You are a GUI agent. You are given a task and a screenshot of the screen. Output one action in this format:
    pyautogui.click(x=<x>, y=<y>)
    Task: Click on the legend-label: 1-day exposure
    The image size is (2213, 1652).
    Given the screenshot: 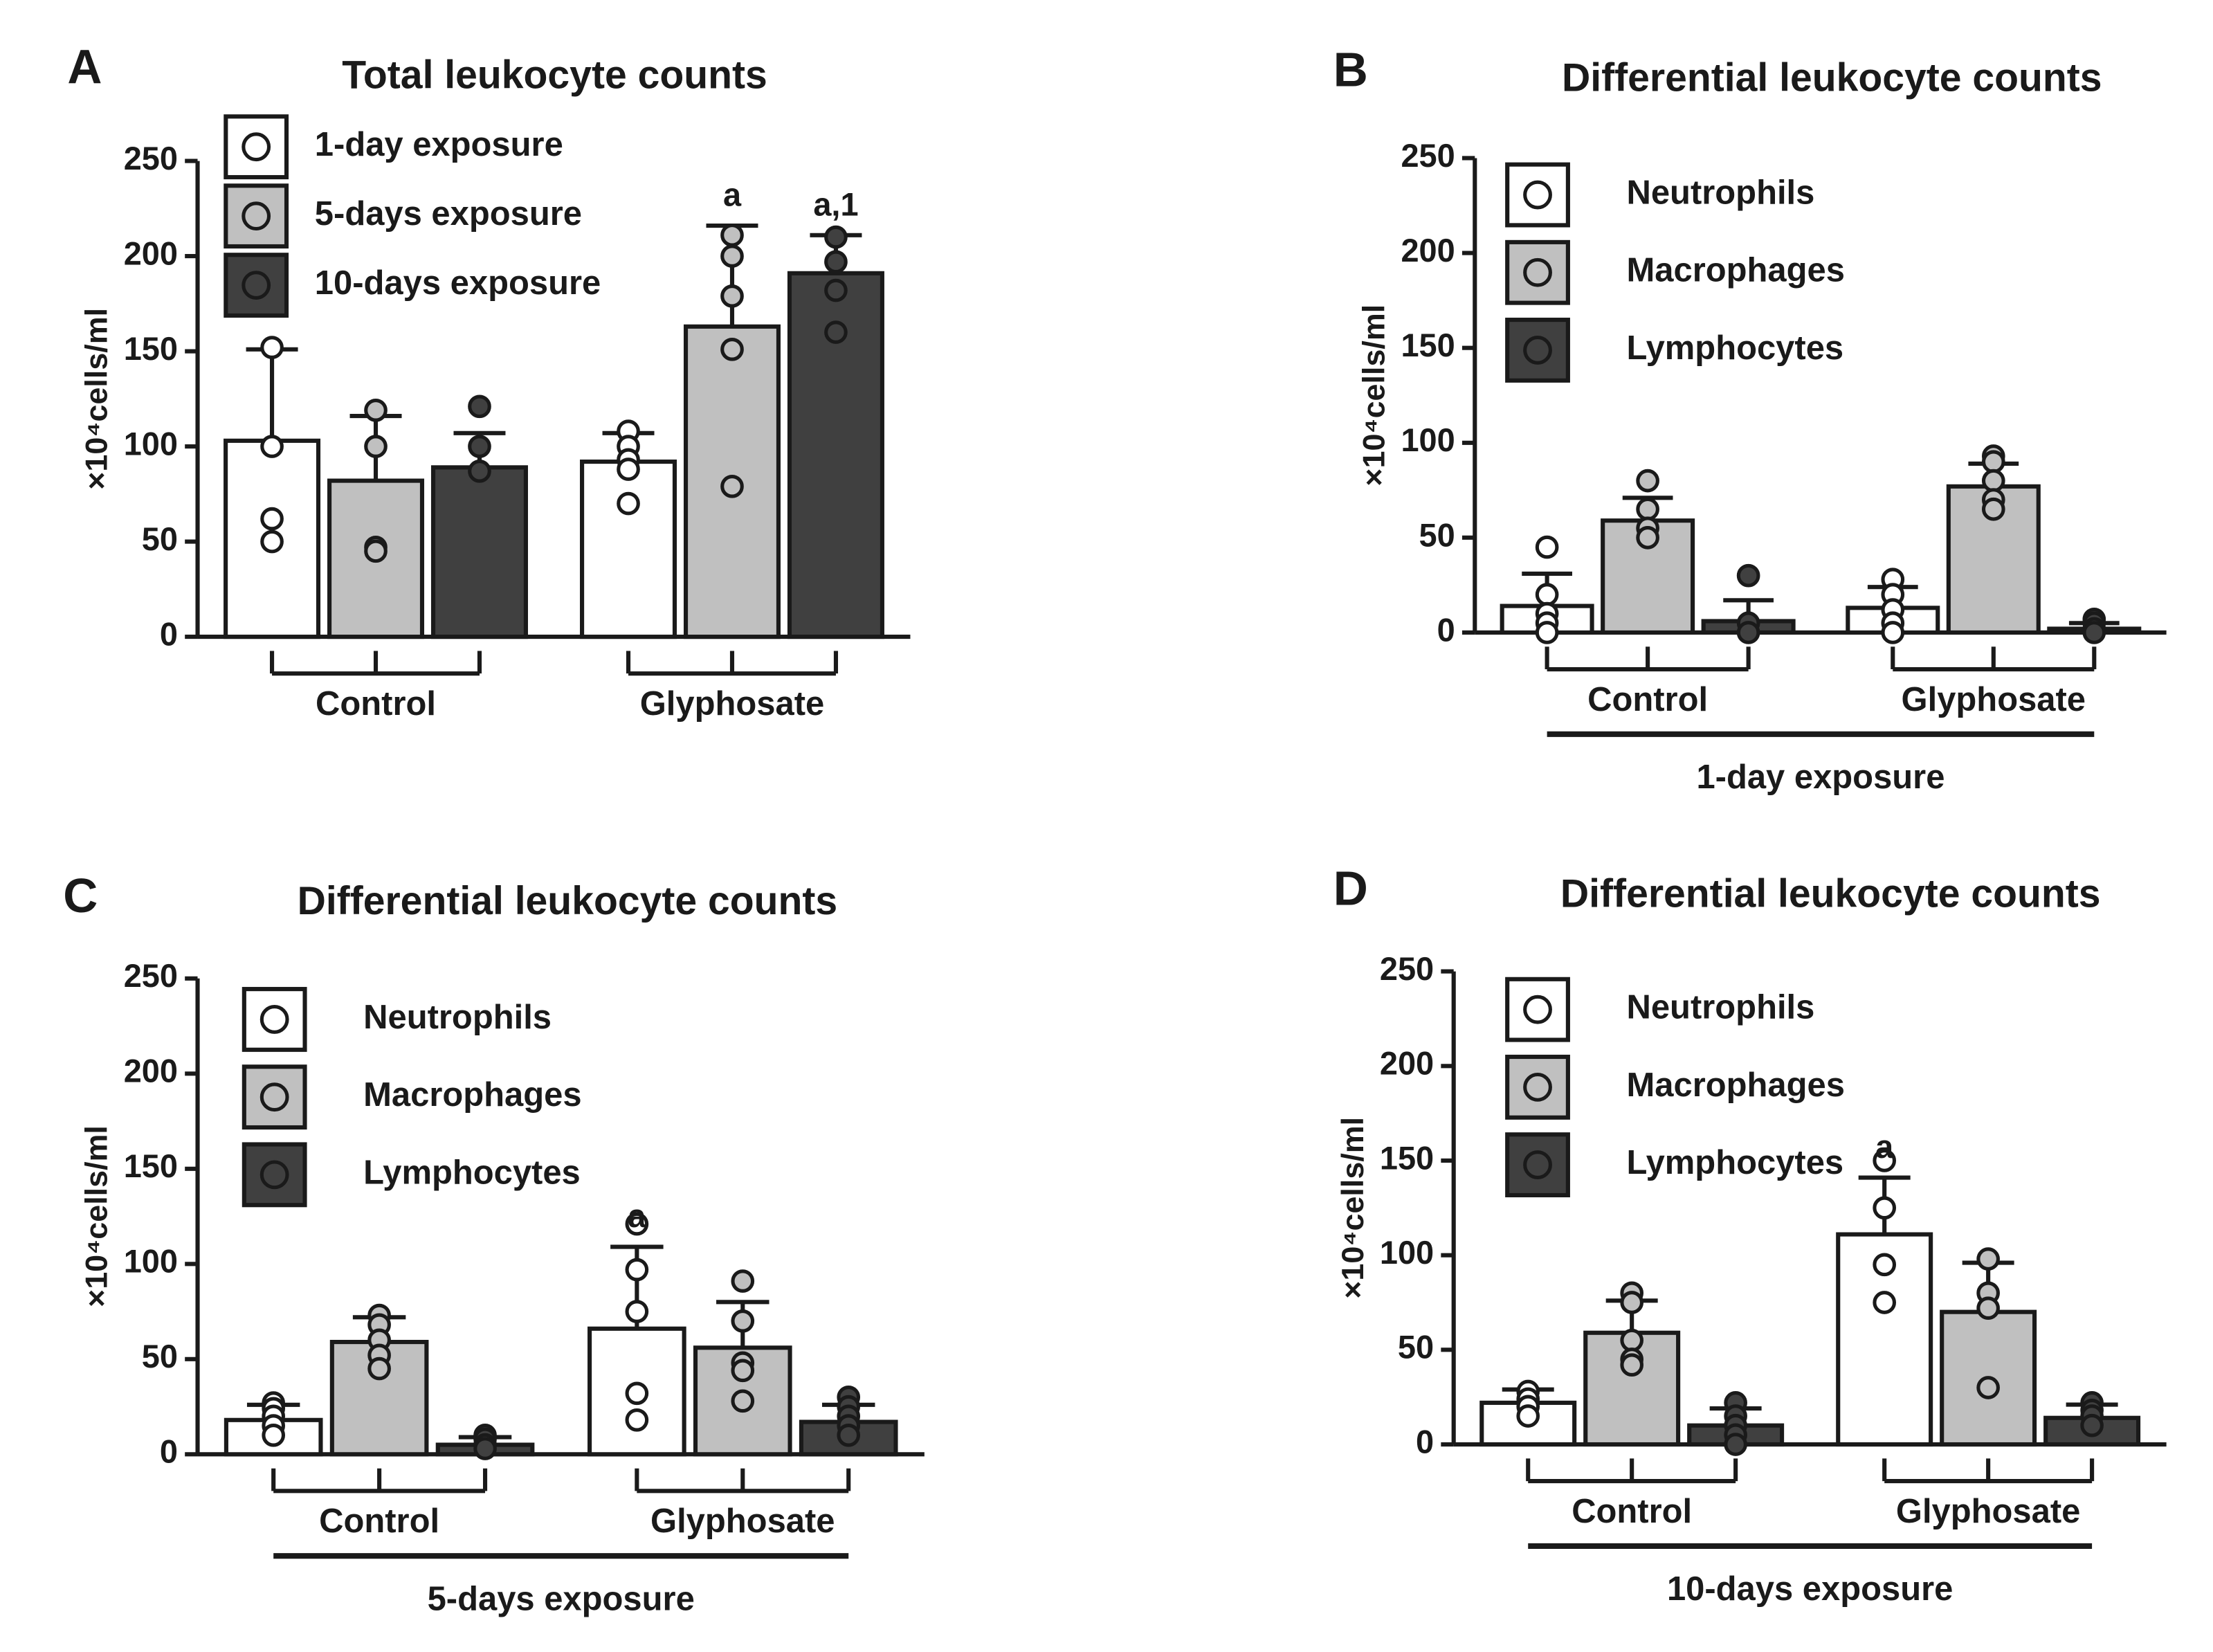 What is the action you would take?
    pyautogui.click(x=439, y=144)
    